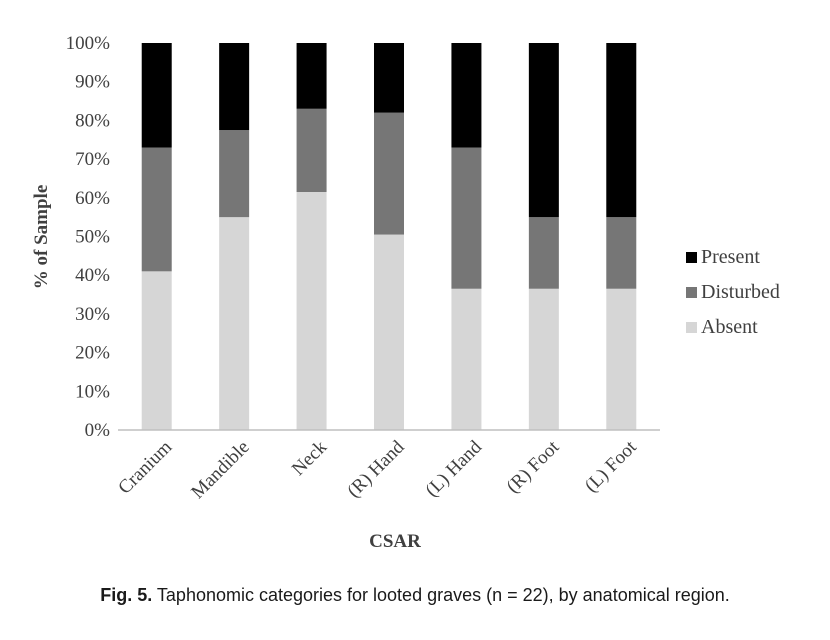 This screenshot has width=830, height=640. I want to click on legend-swatch-present, so click(691, 257).